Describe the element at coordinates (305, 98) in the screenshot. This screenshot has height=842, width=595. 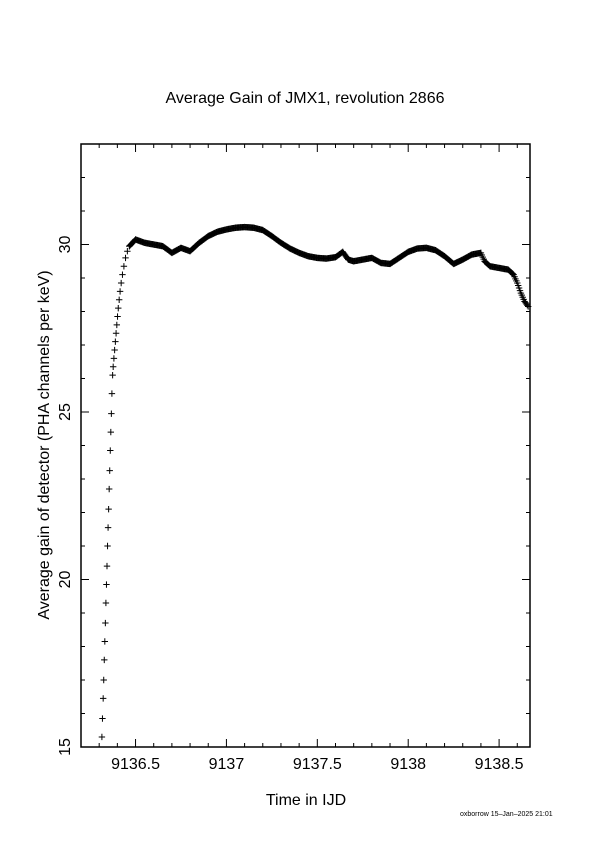
I see `chart-title: Average Gain of JMX1, revolution 2866` at that location.